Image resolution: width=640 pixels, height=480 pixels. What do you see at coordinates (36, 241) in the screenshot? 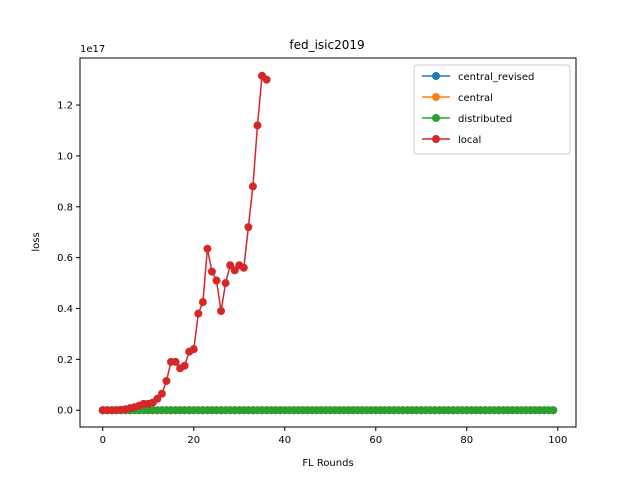
I see `y-axis-label: loss` at bounding box center [36, 241].